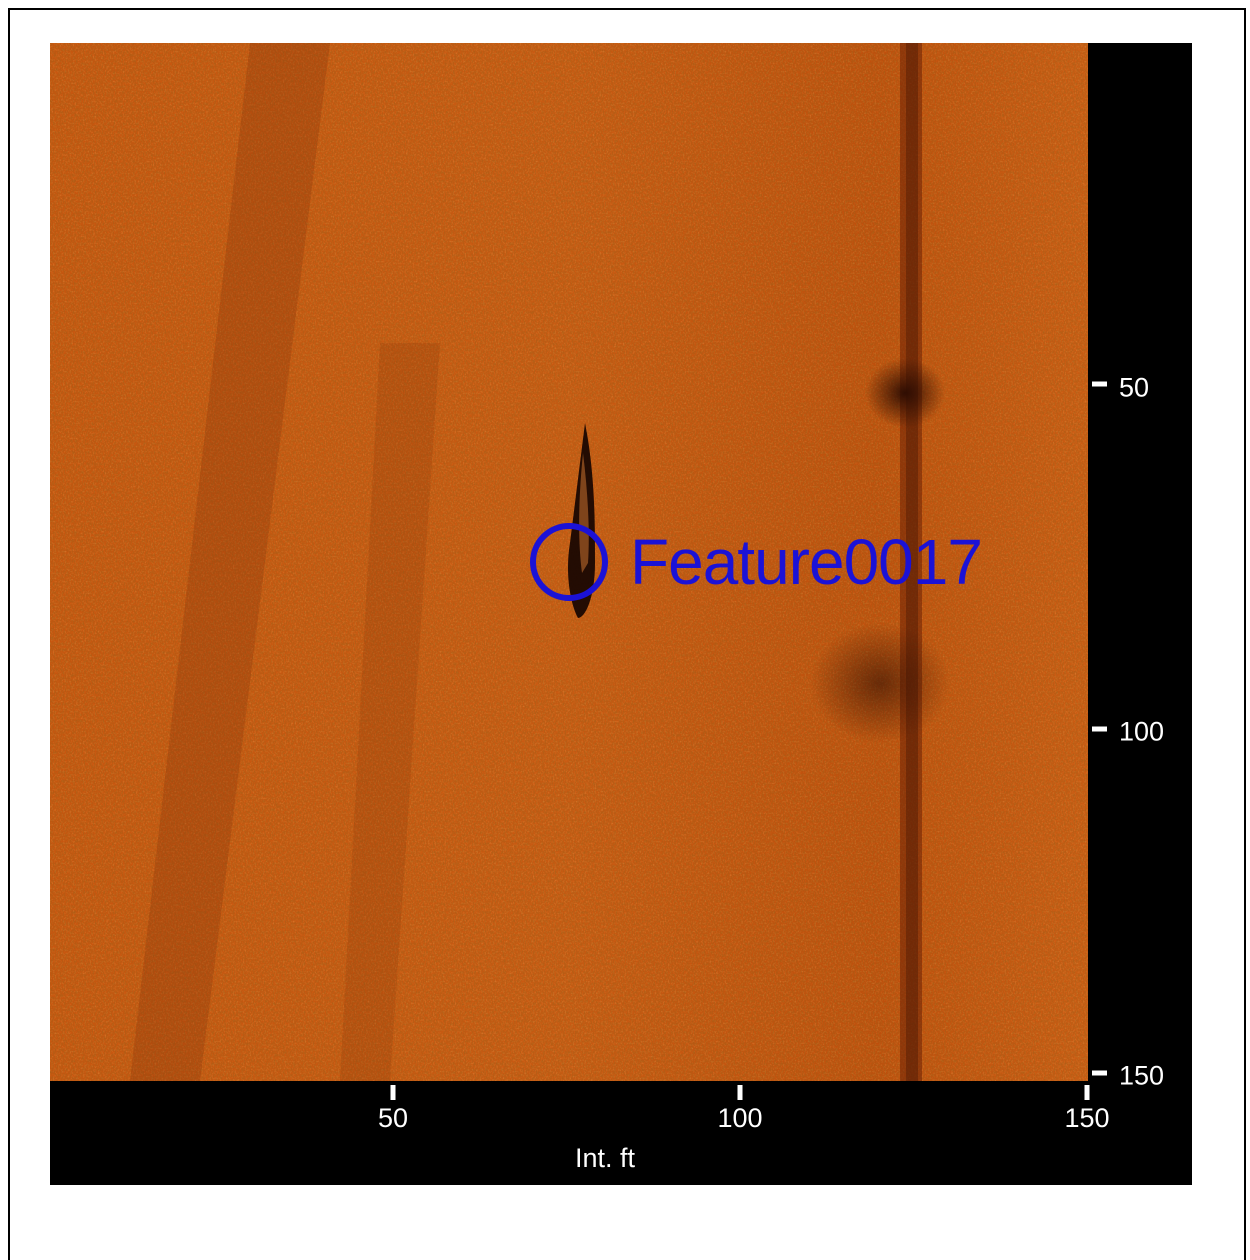 The image size is (1250, 1260). I want to click on x-tick-label: 150, so click(1087, 1118).